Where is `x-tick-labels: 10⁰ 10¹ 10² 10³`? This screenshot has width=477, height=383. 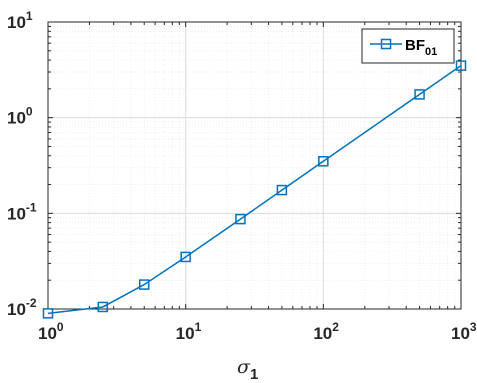 x-tick-labels: 10⁰ 10¹ 10² 10³ is located at coordinates (257, 331).